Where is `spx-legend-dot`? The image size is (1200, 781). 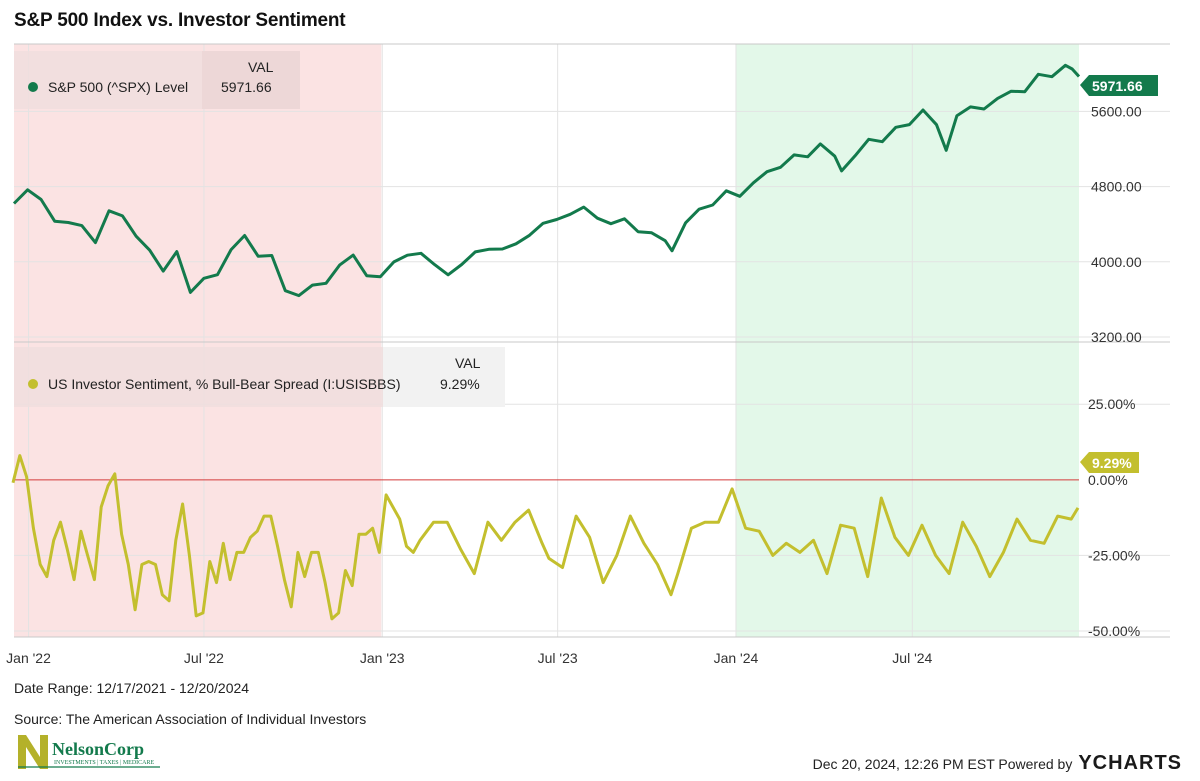
spx-legend-dot is located at coordinates (33, 87).